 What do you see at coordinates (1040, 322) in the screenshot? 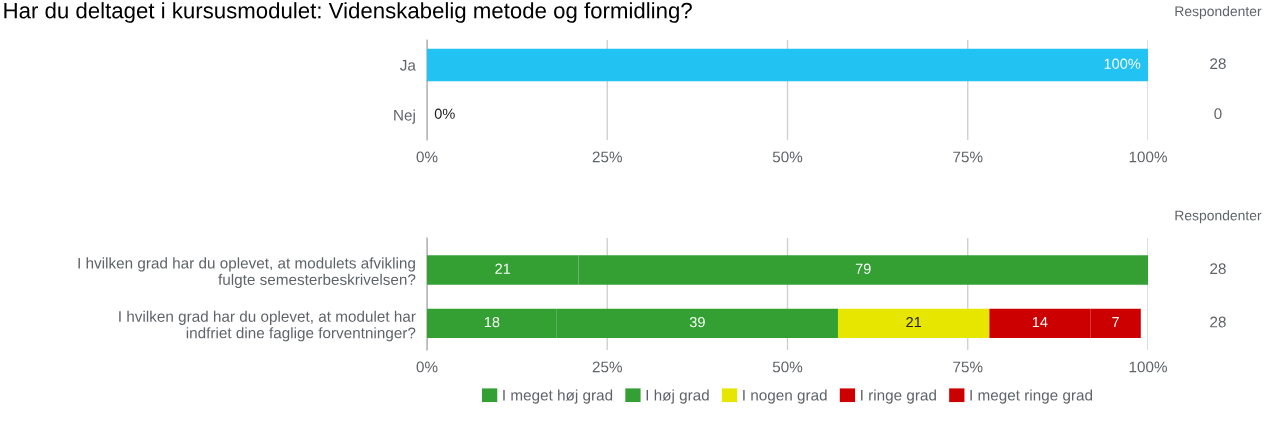
I see `data-label: 14` at bounding box center [1040, 322].